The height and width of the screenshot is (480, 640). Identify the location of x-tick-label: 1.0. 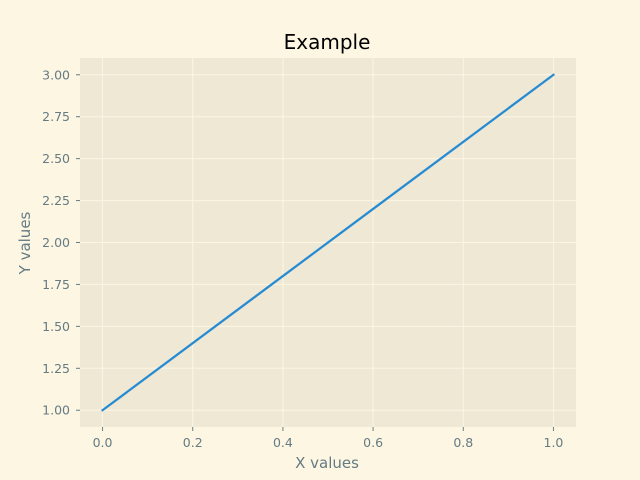
(554, 442).